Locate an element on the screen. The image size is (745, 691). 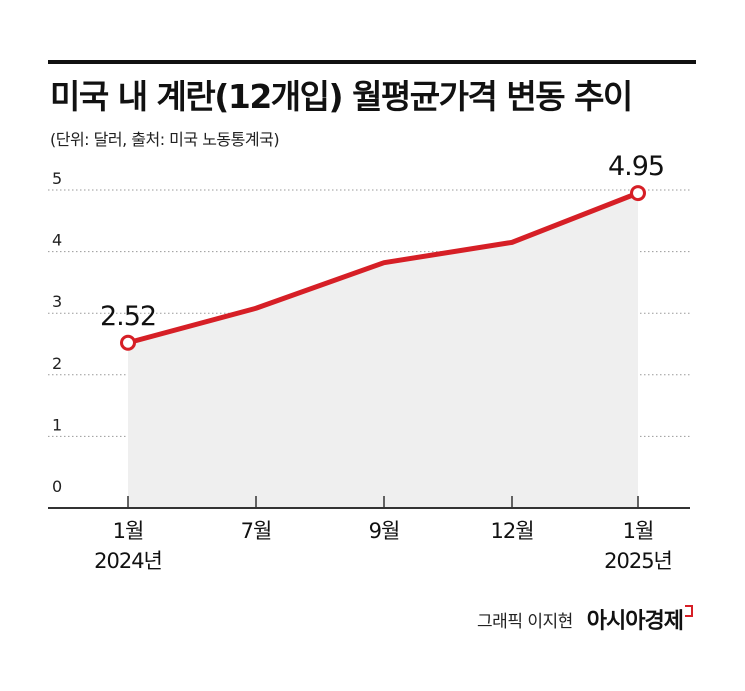
brand-logo: 아시아경제 is located at coordinates (635, 621).